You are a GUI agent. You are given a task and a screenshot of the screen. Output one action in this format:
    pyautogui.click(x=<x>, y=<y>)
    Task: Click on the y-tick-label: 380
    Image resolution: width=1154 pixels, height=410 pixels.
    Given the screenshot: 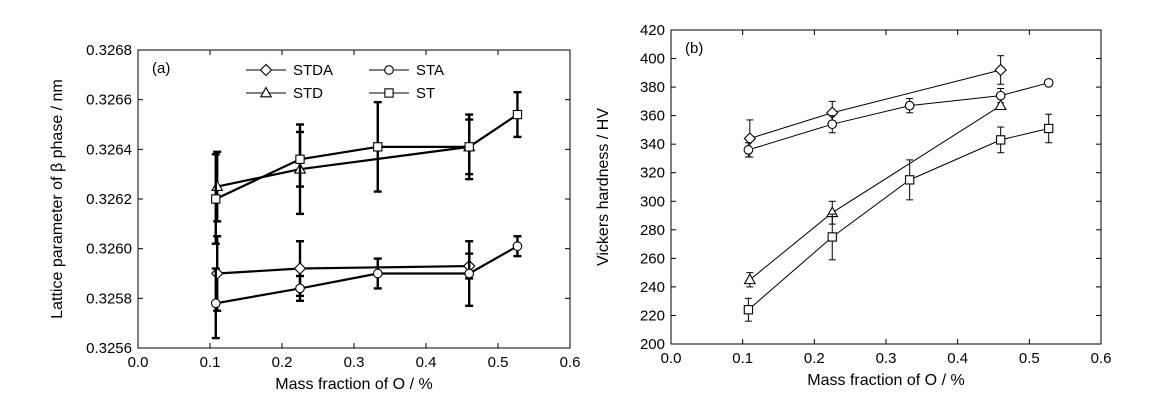 What is the action you would take?
    pyautogui.click(x=652, y=87)
    